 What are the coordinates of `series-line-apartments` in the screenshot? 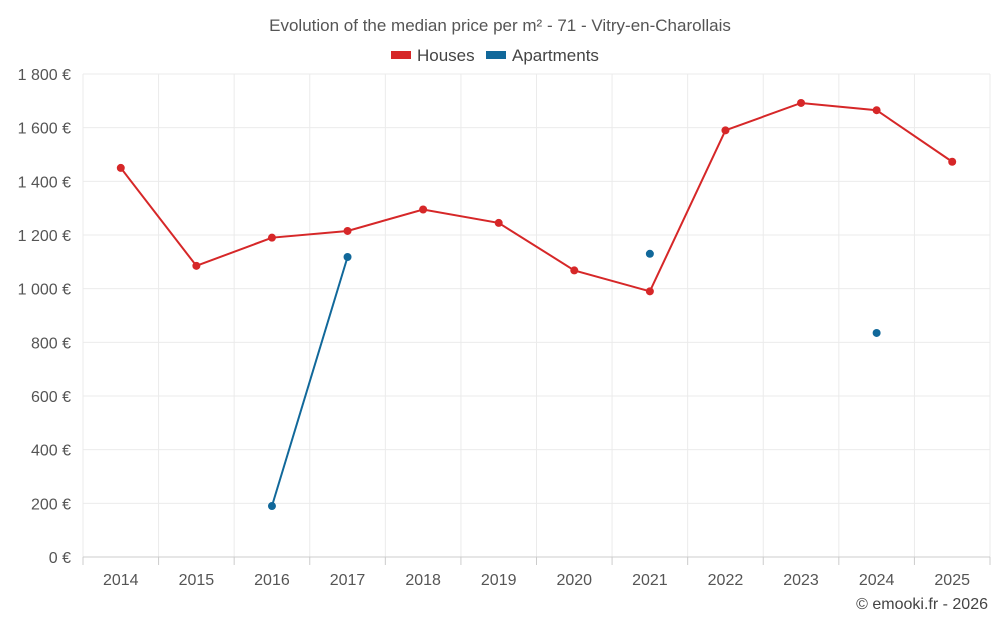 It's located at (310, 381).